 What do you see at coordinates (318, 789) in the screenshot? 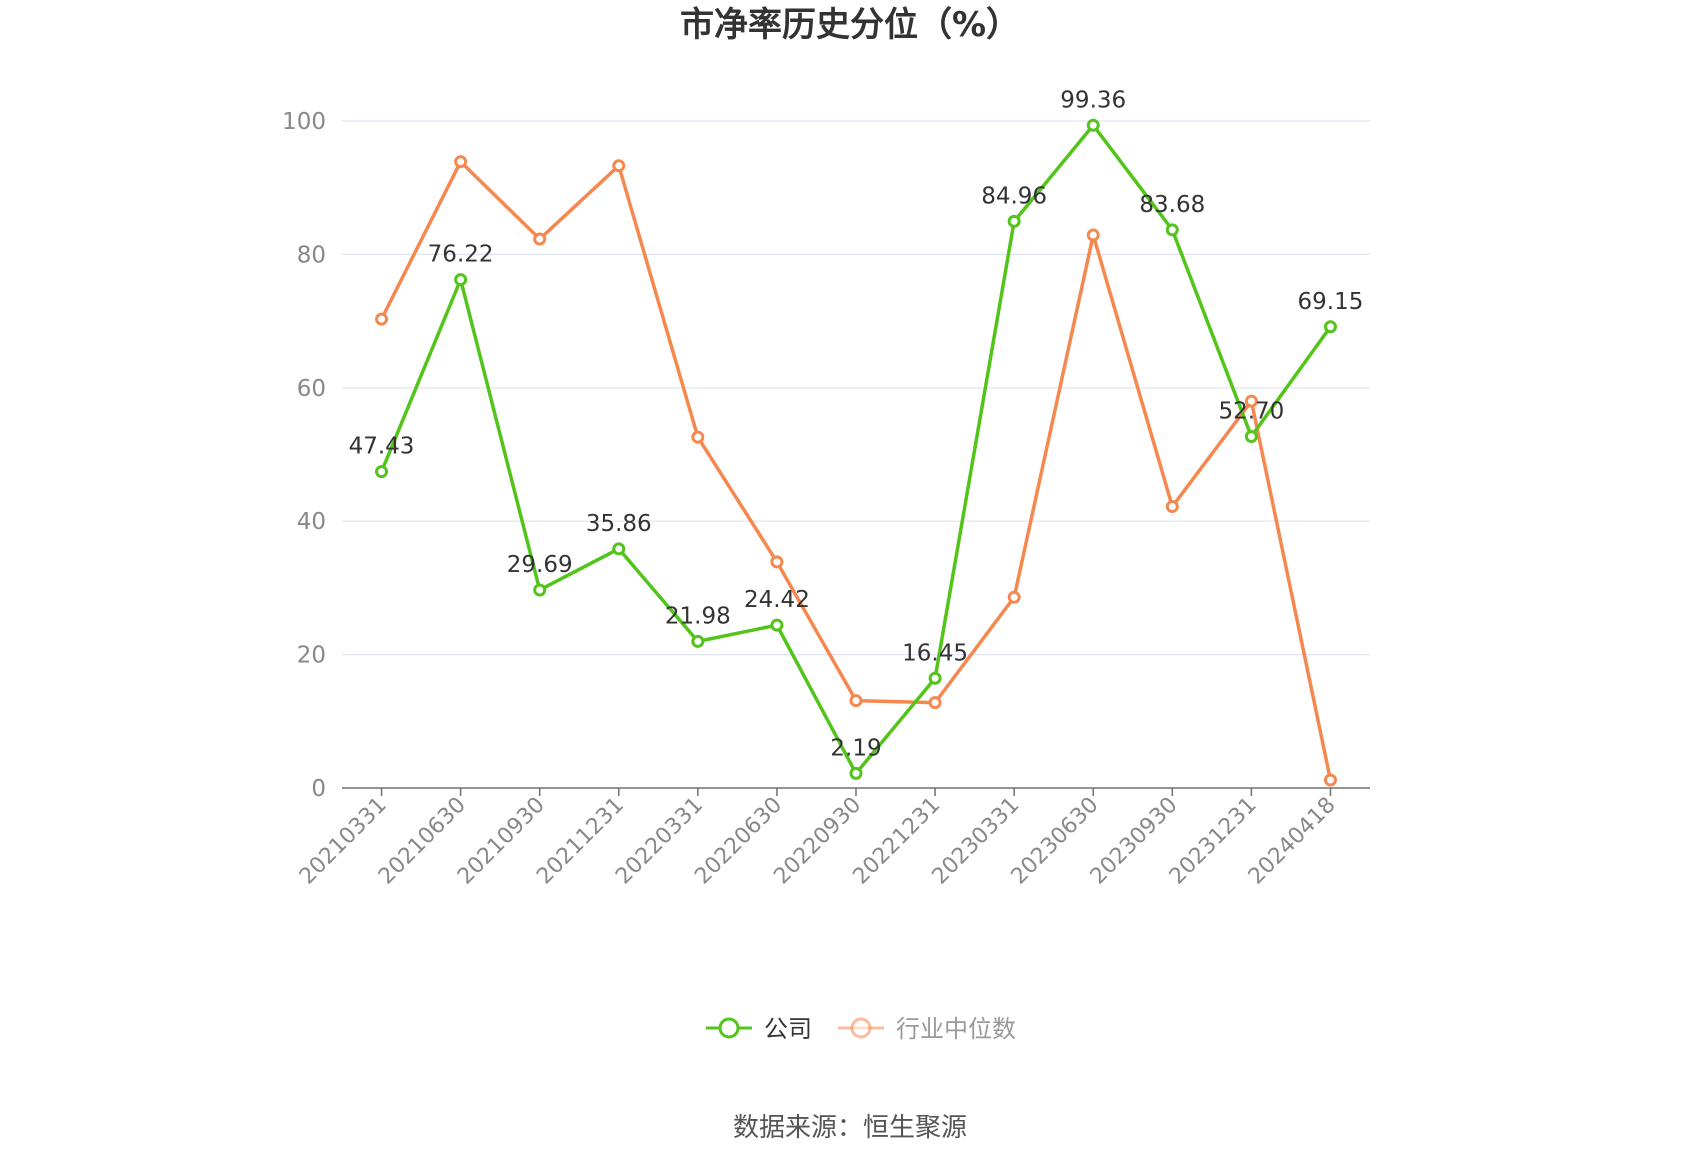
I see `y-tick-label: 0` at bounding box center [318, 789].